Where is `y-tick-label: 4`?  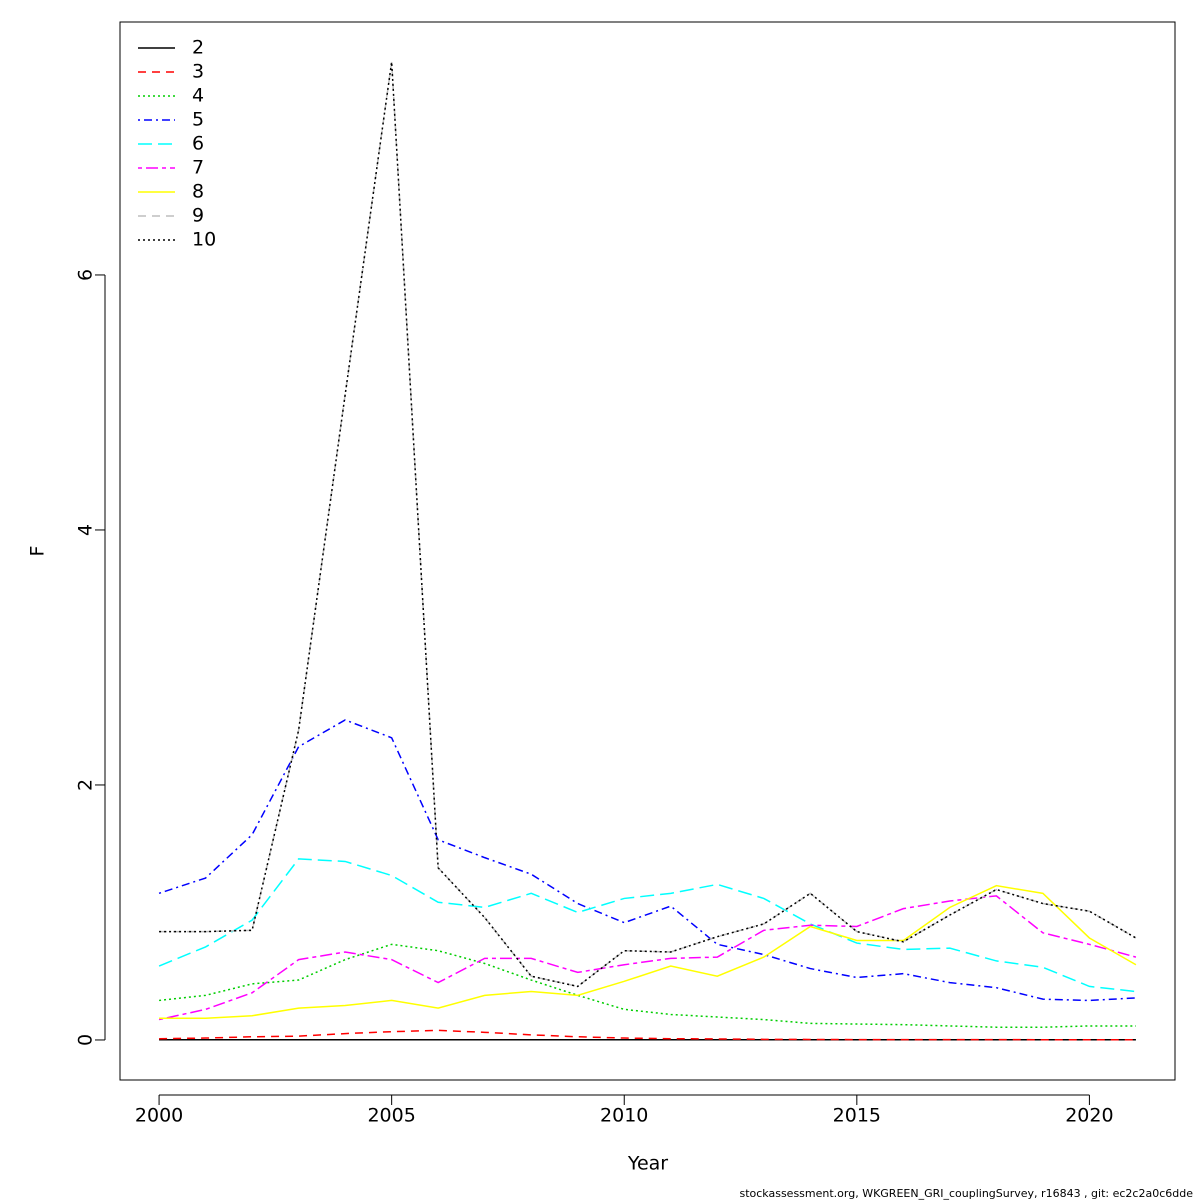
y-tick-label: 4 is located at coordinates (86, 530).